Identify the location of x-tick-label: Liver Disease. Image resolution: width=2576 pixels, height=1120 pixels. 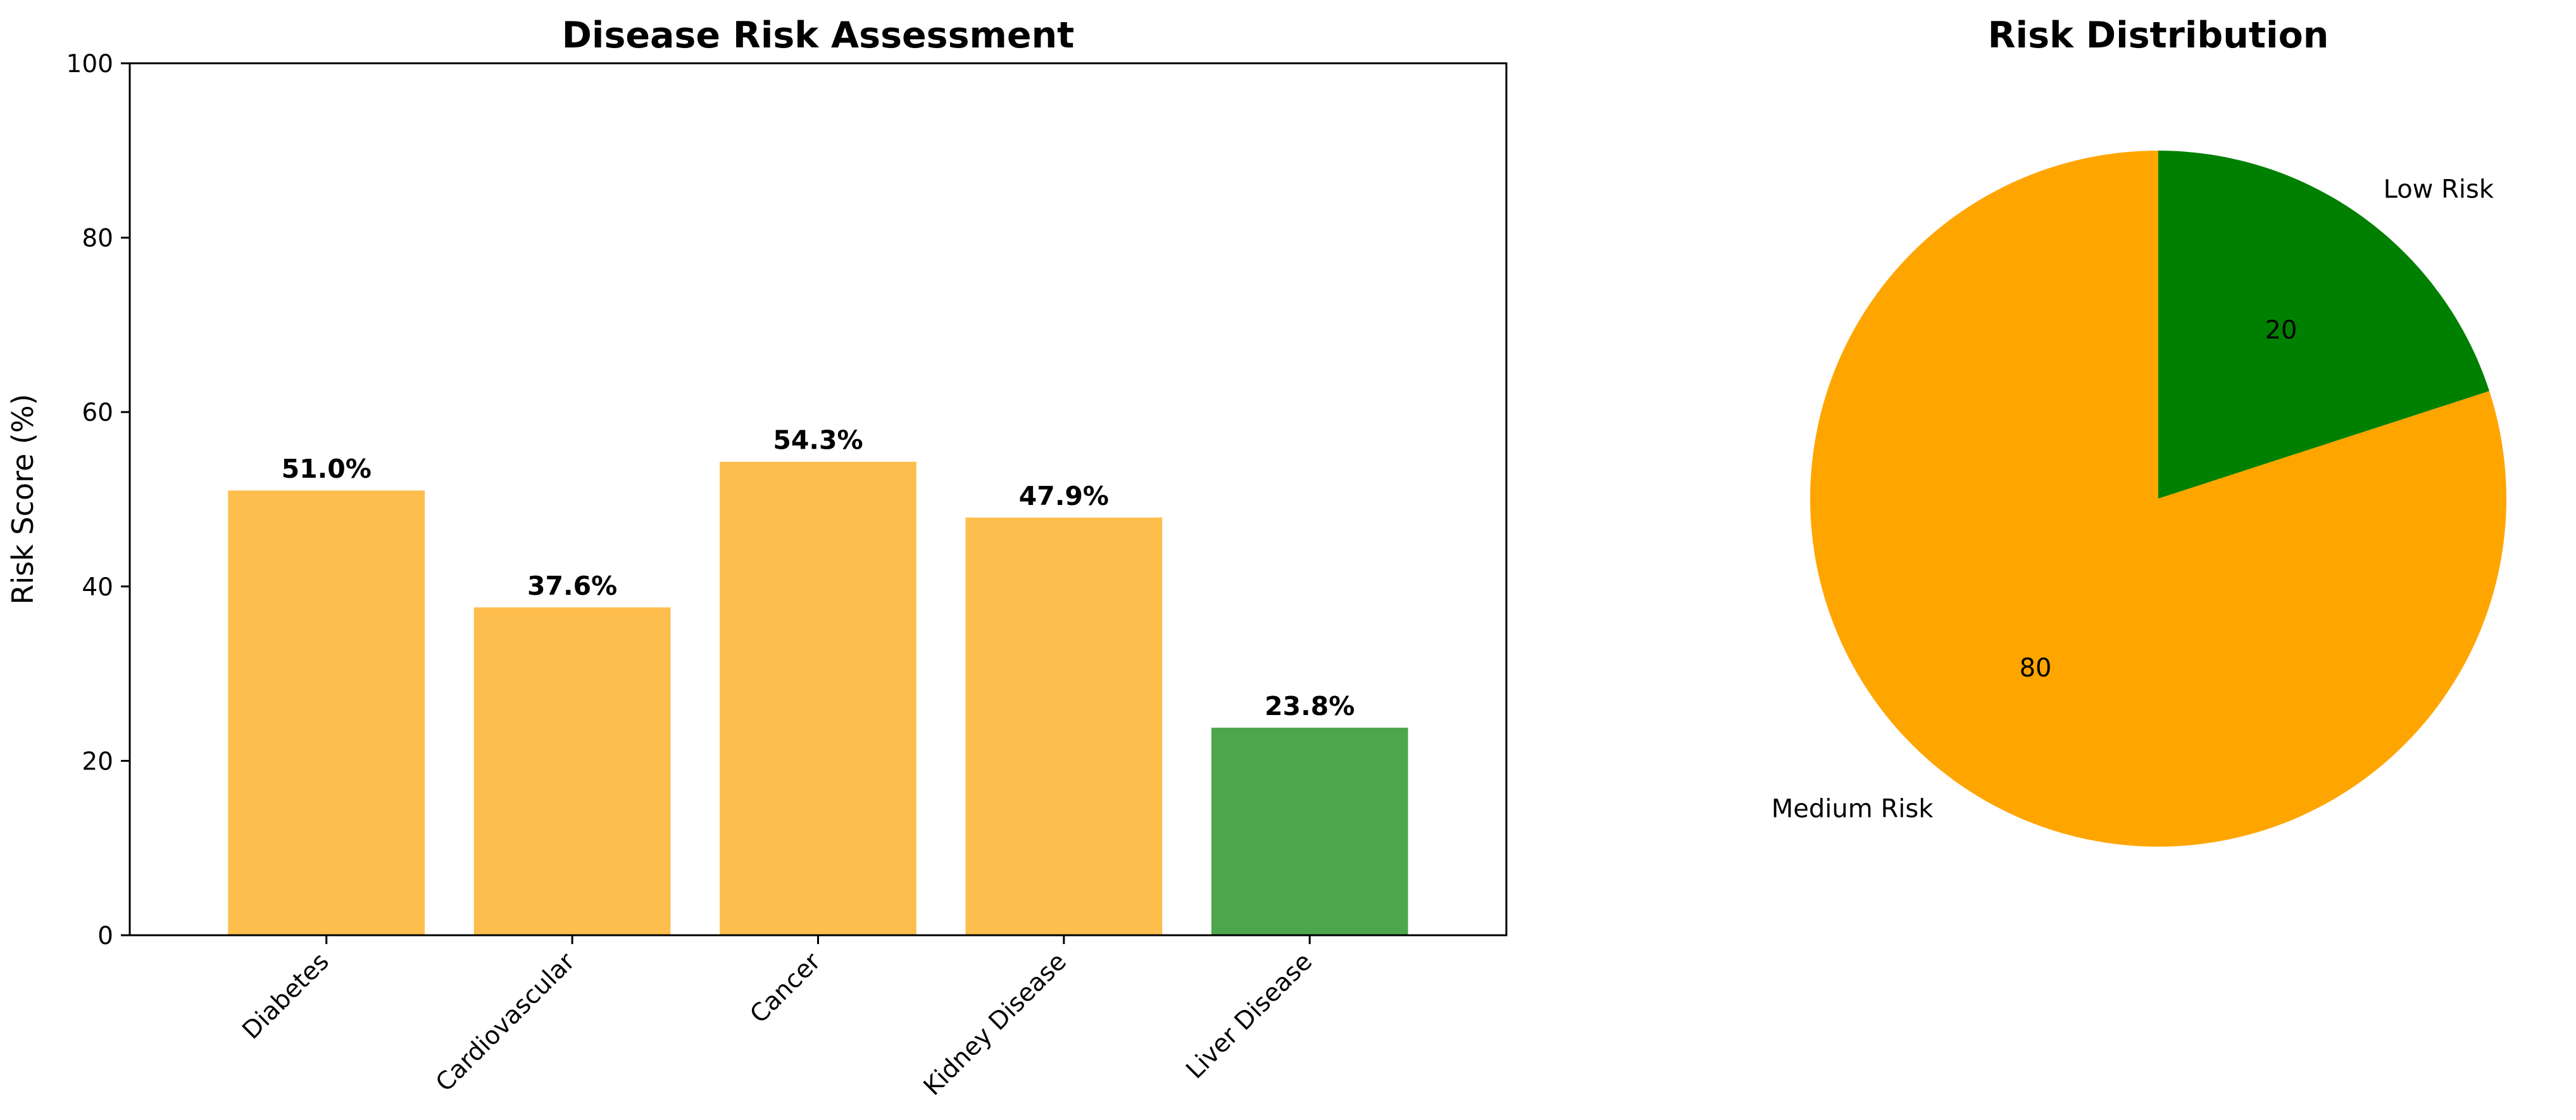
(1249, 1016).